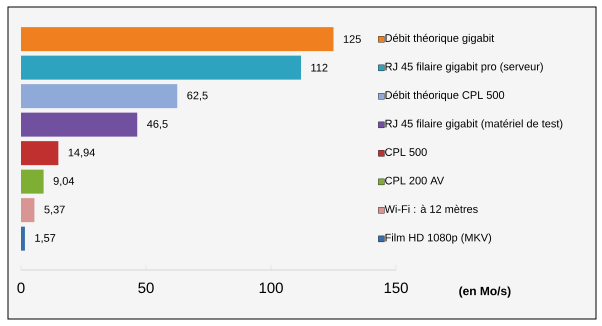 The width and height of the screenshot is (602, 326). What do you see at coordinates (440, 39) in the screenshot?
I see `legend-label: Débit théorique gigabit` at bounding box center [440, 39].